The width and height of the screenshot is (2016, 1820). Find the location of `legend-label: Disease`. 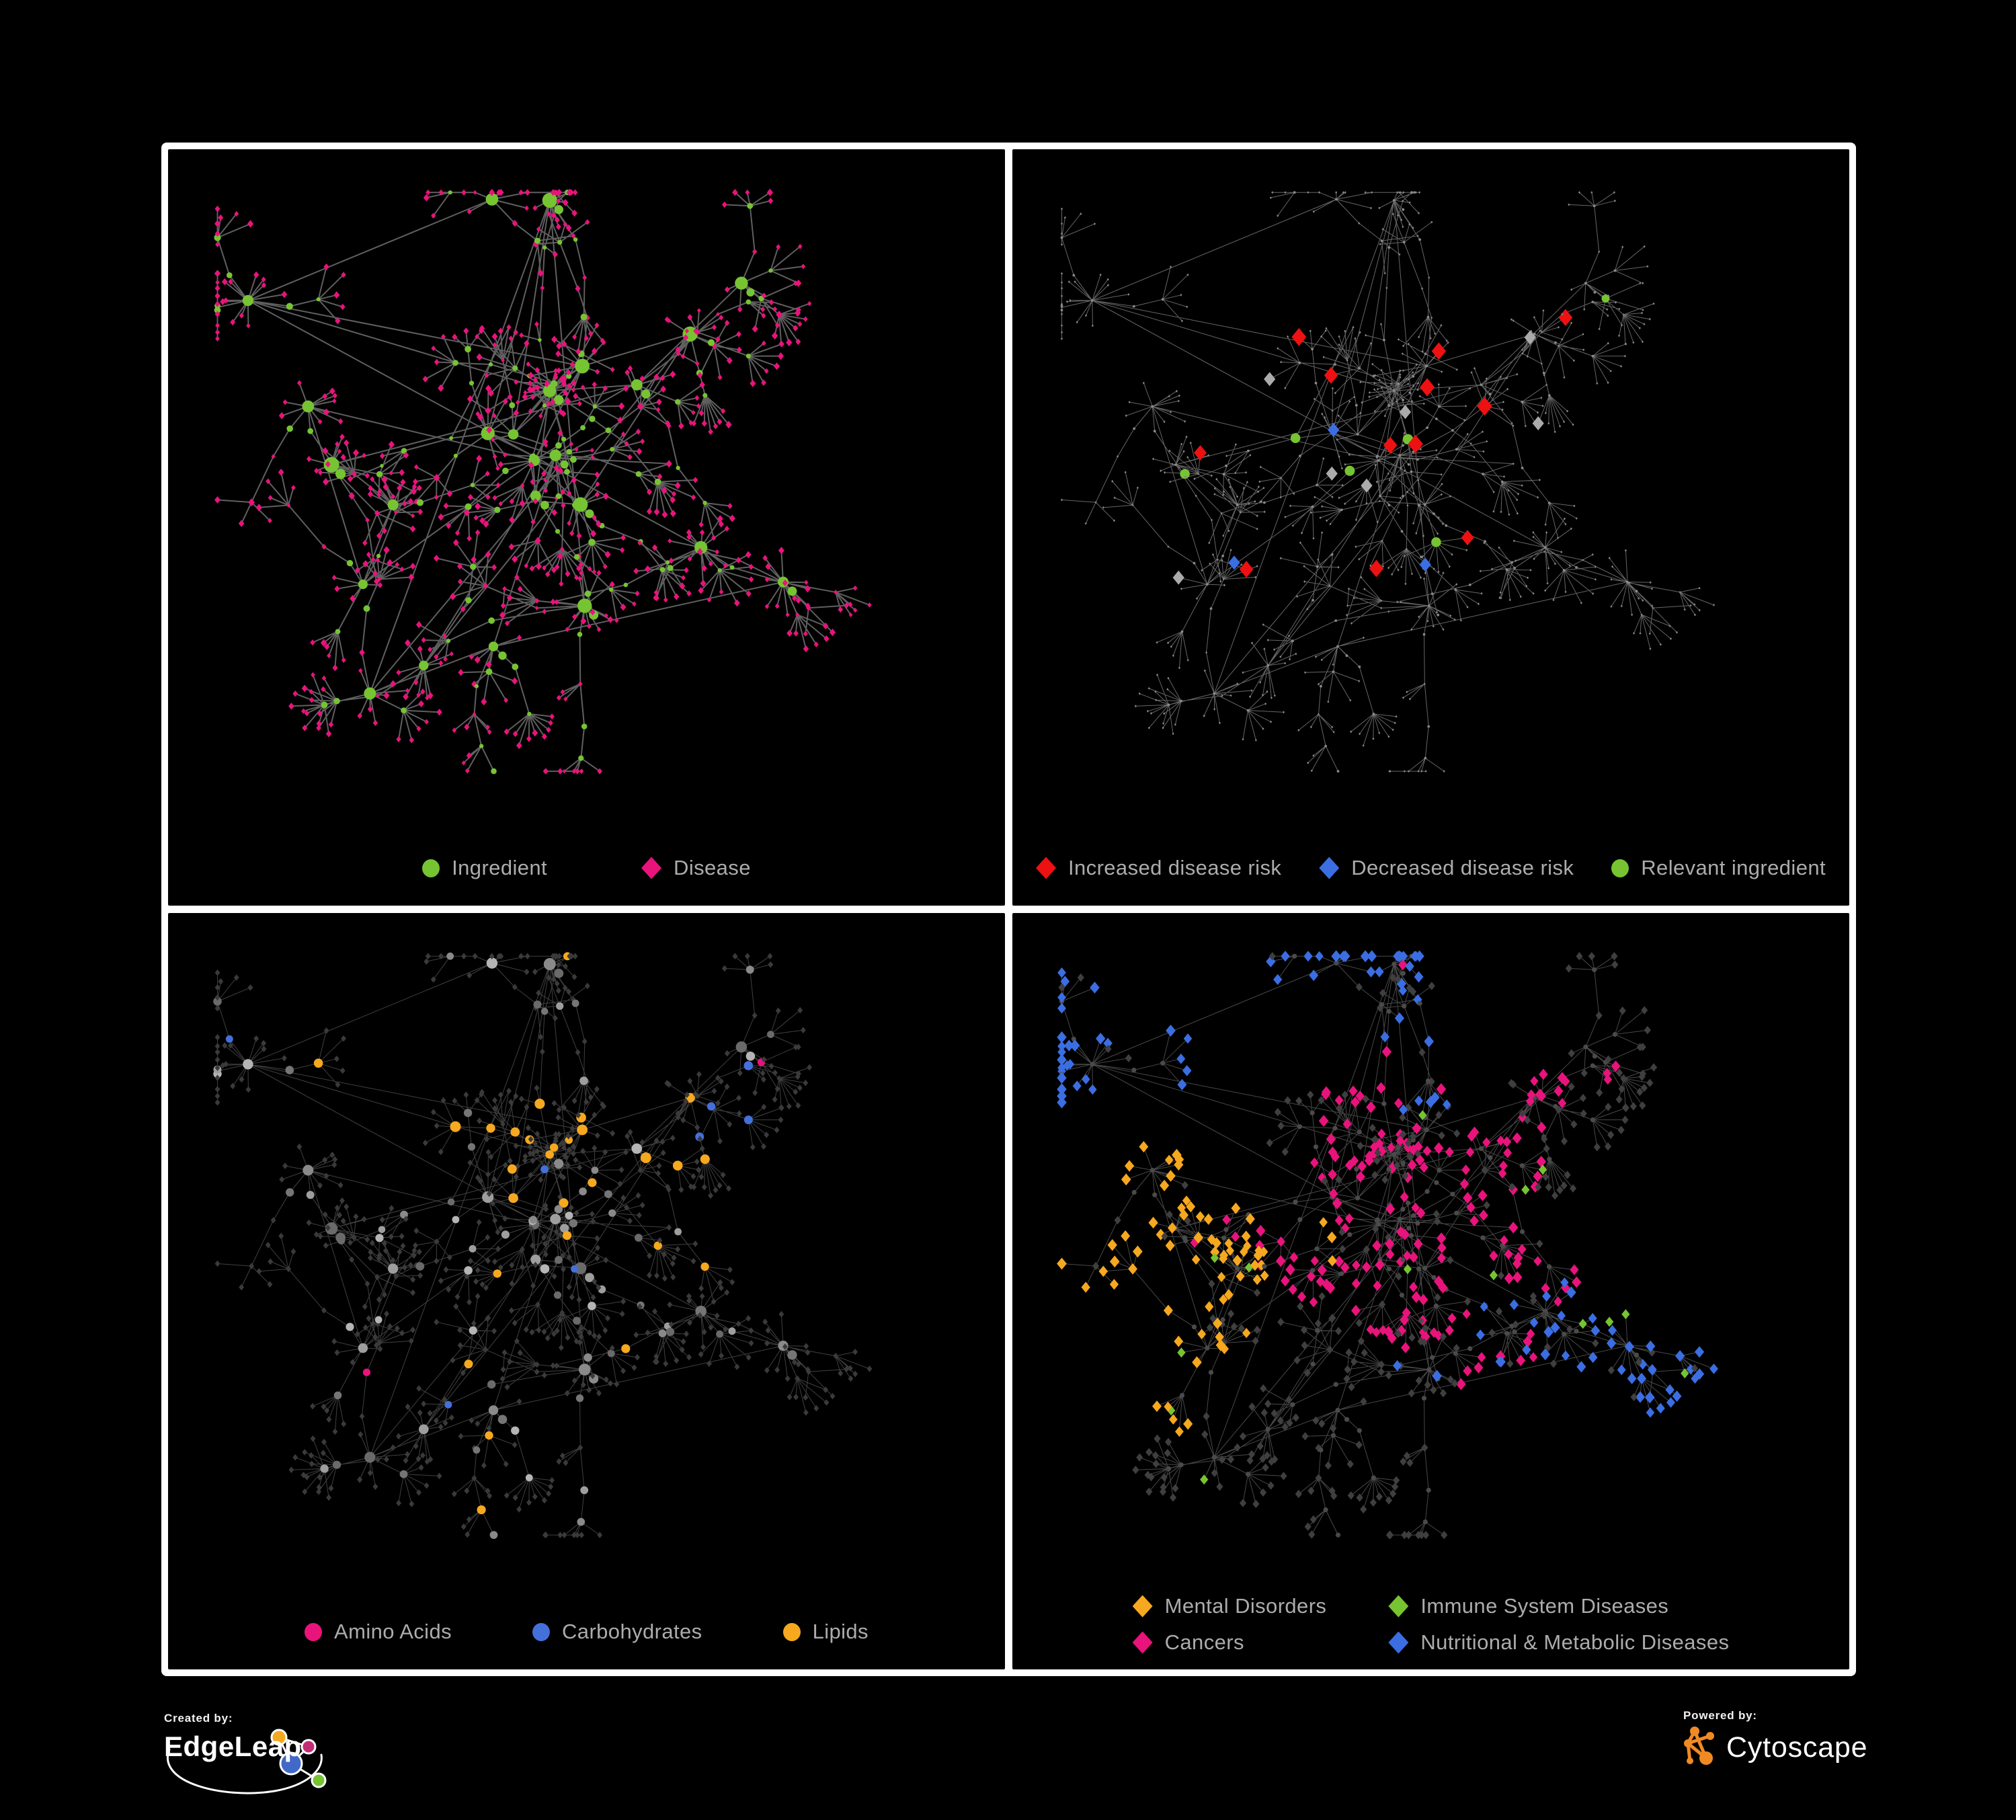

legend-label: Disease is located at coordinates (712, 867).